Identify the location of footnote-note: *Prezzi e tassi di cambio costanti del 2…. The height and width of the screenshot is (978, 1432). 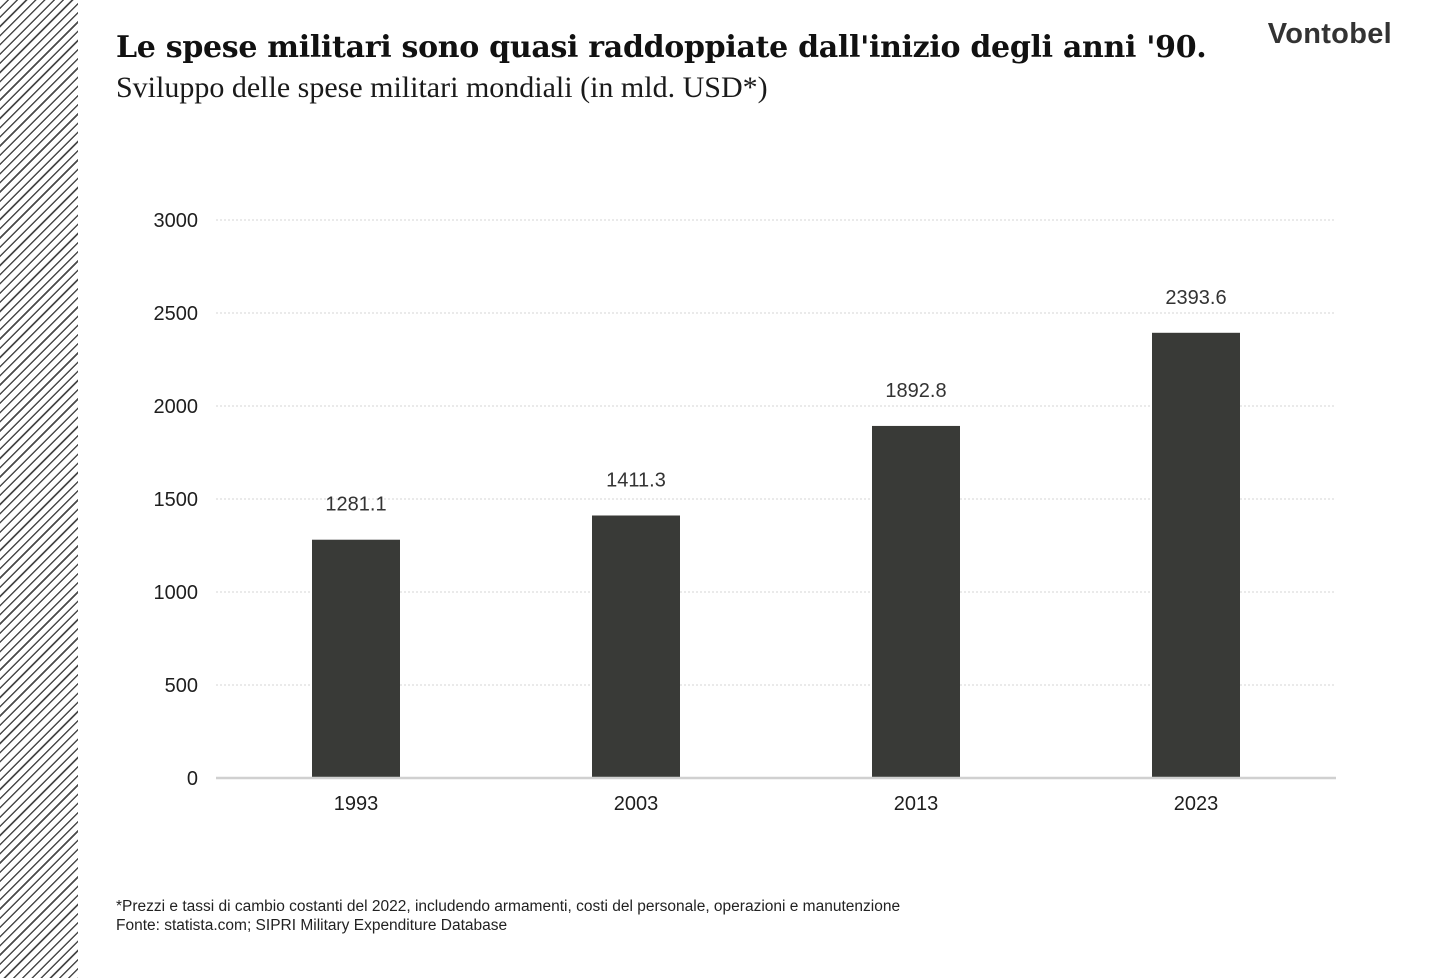
(508, 906).